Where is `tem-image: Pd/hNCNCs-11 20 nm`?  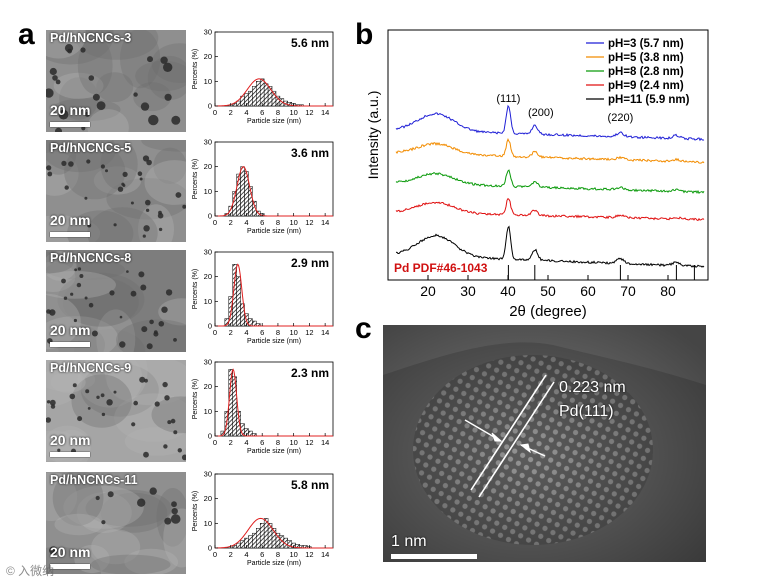 tem-image: Pd/hNCNCs-11 20 nm is located at coordinates (116, 523).